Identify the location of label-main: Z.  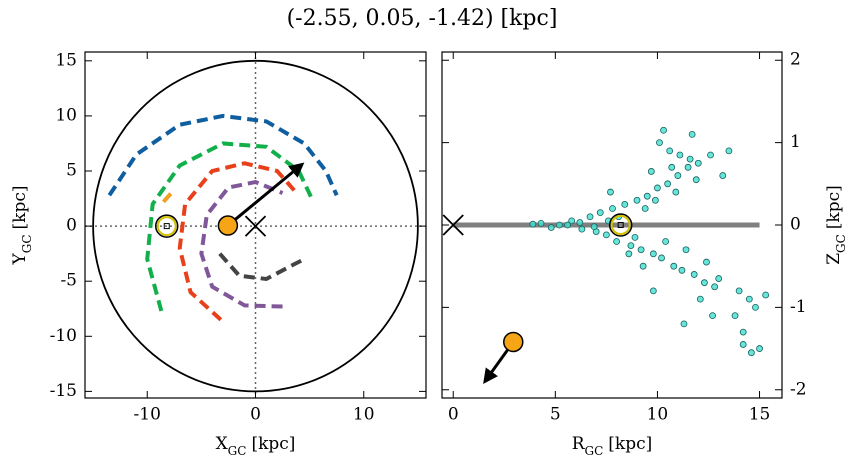
(834, 259).